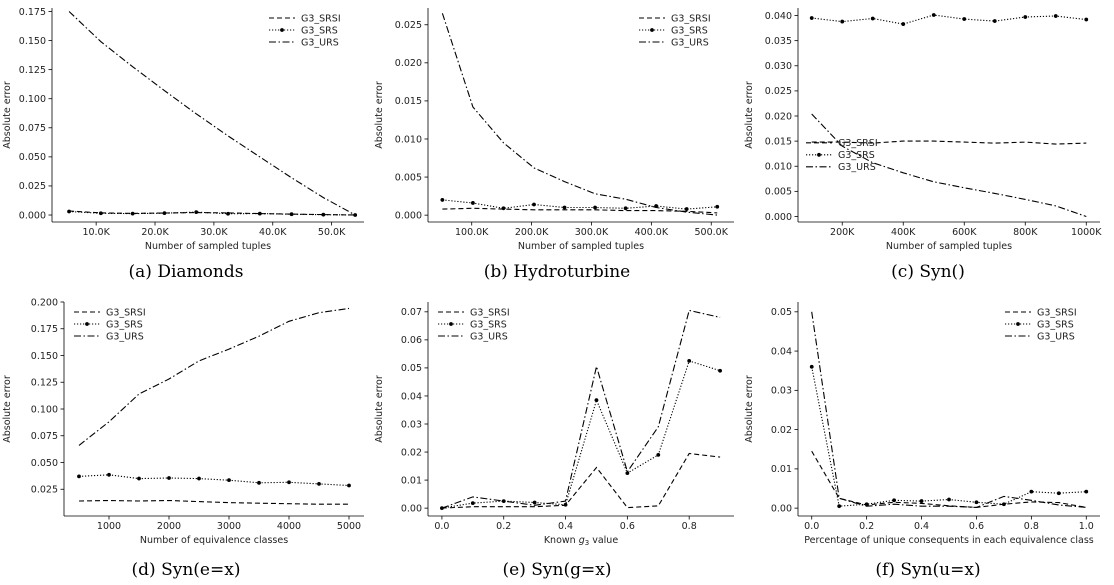 This screenshot has width=1114, height=585. I want to click on x-tick-label: 0.6, so click(976, 526).